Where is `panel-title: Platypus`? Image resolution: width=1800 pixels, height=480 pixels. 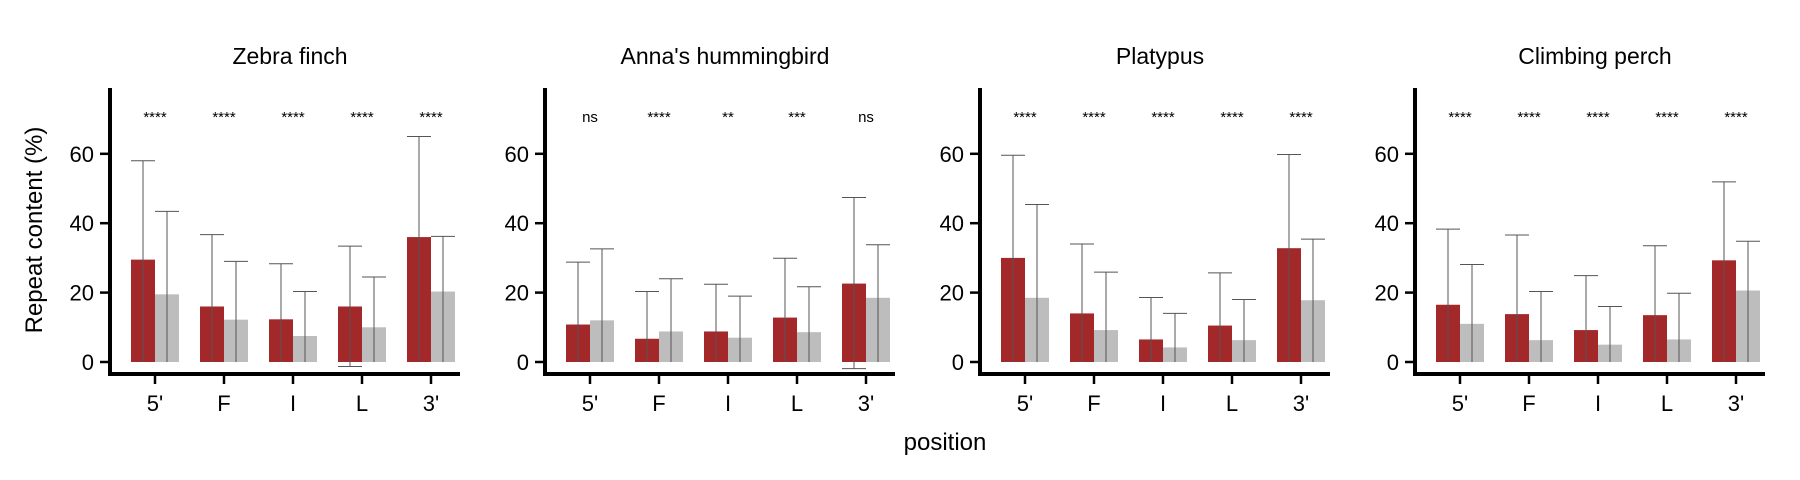
panel-title: Platypus is located at coordinates (1160, 56).